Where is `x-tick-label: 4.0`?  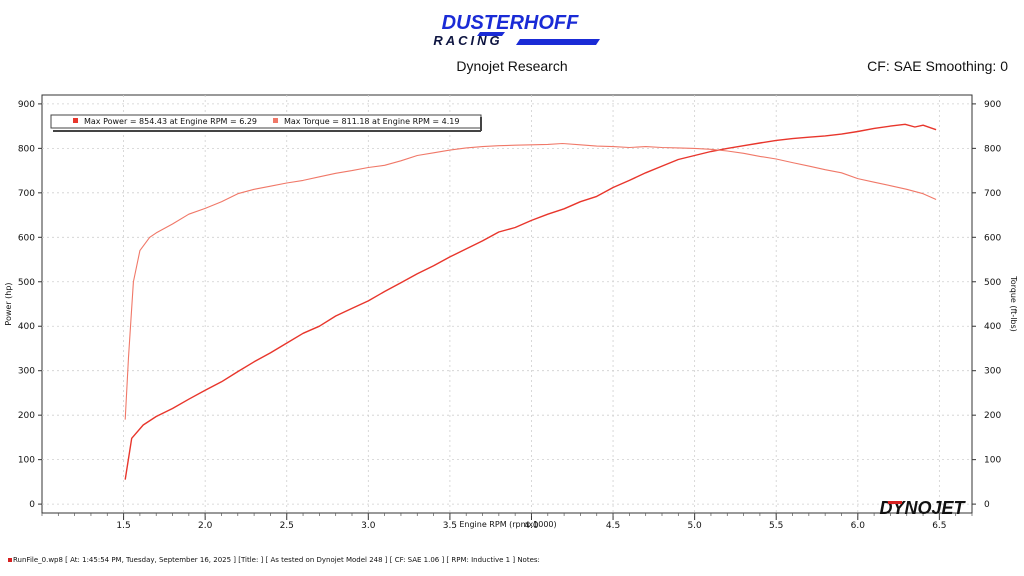
x-tick-label: 4.0 is located at coordinates (531, 526).